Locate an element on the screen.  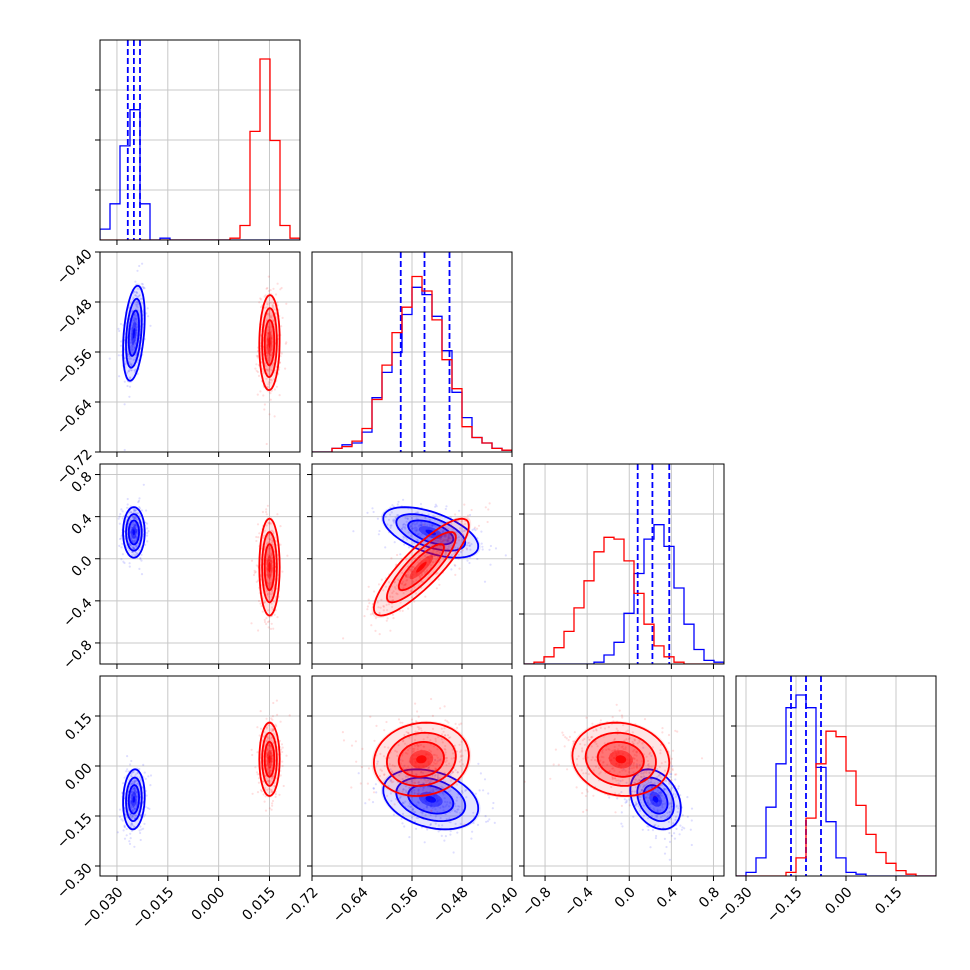
grid-lines is located at coordinates (200, 564).